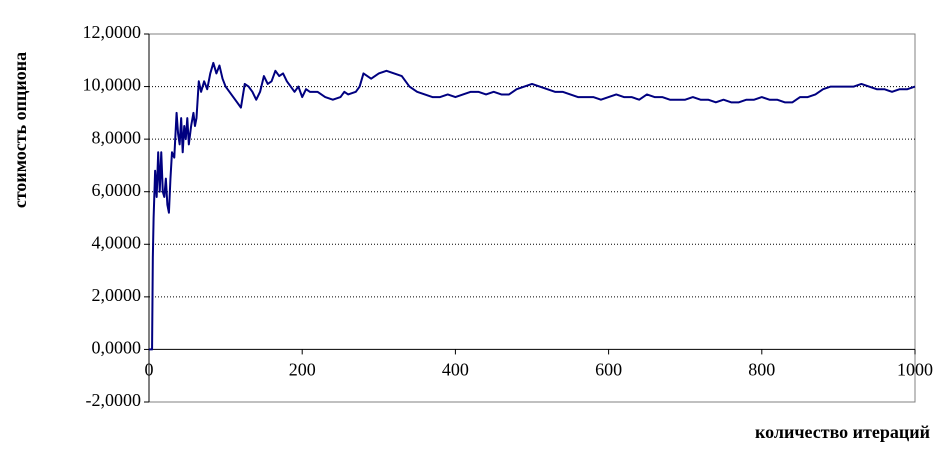 This screenshot has height=449, width=942. I want to click on x-tick-label: 800, so click(761, 370).